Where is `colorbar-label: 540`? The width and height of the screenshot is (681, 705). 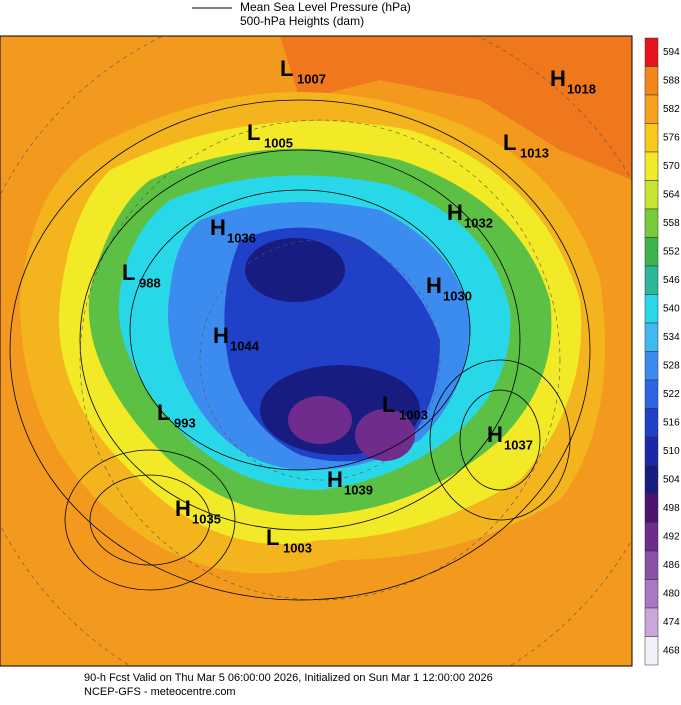 colorbar-label: 540 is located at coordinates (671, 308).